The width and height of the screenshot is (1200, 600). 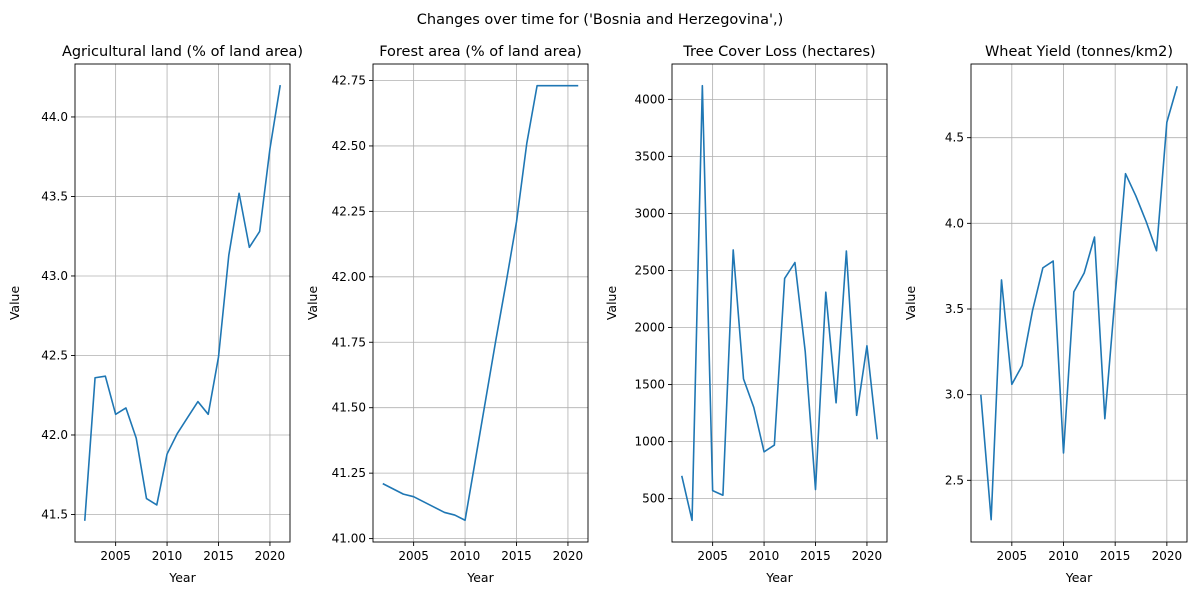 I want to click on y-tick-label: 42.0, so click(x=54, y=435).